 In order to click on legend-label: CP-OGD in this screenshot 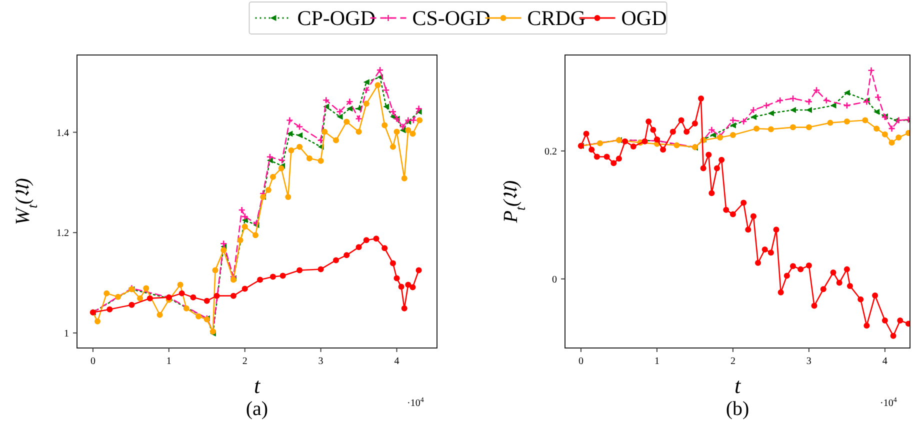, I will do `click(336, 18)`.